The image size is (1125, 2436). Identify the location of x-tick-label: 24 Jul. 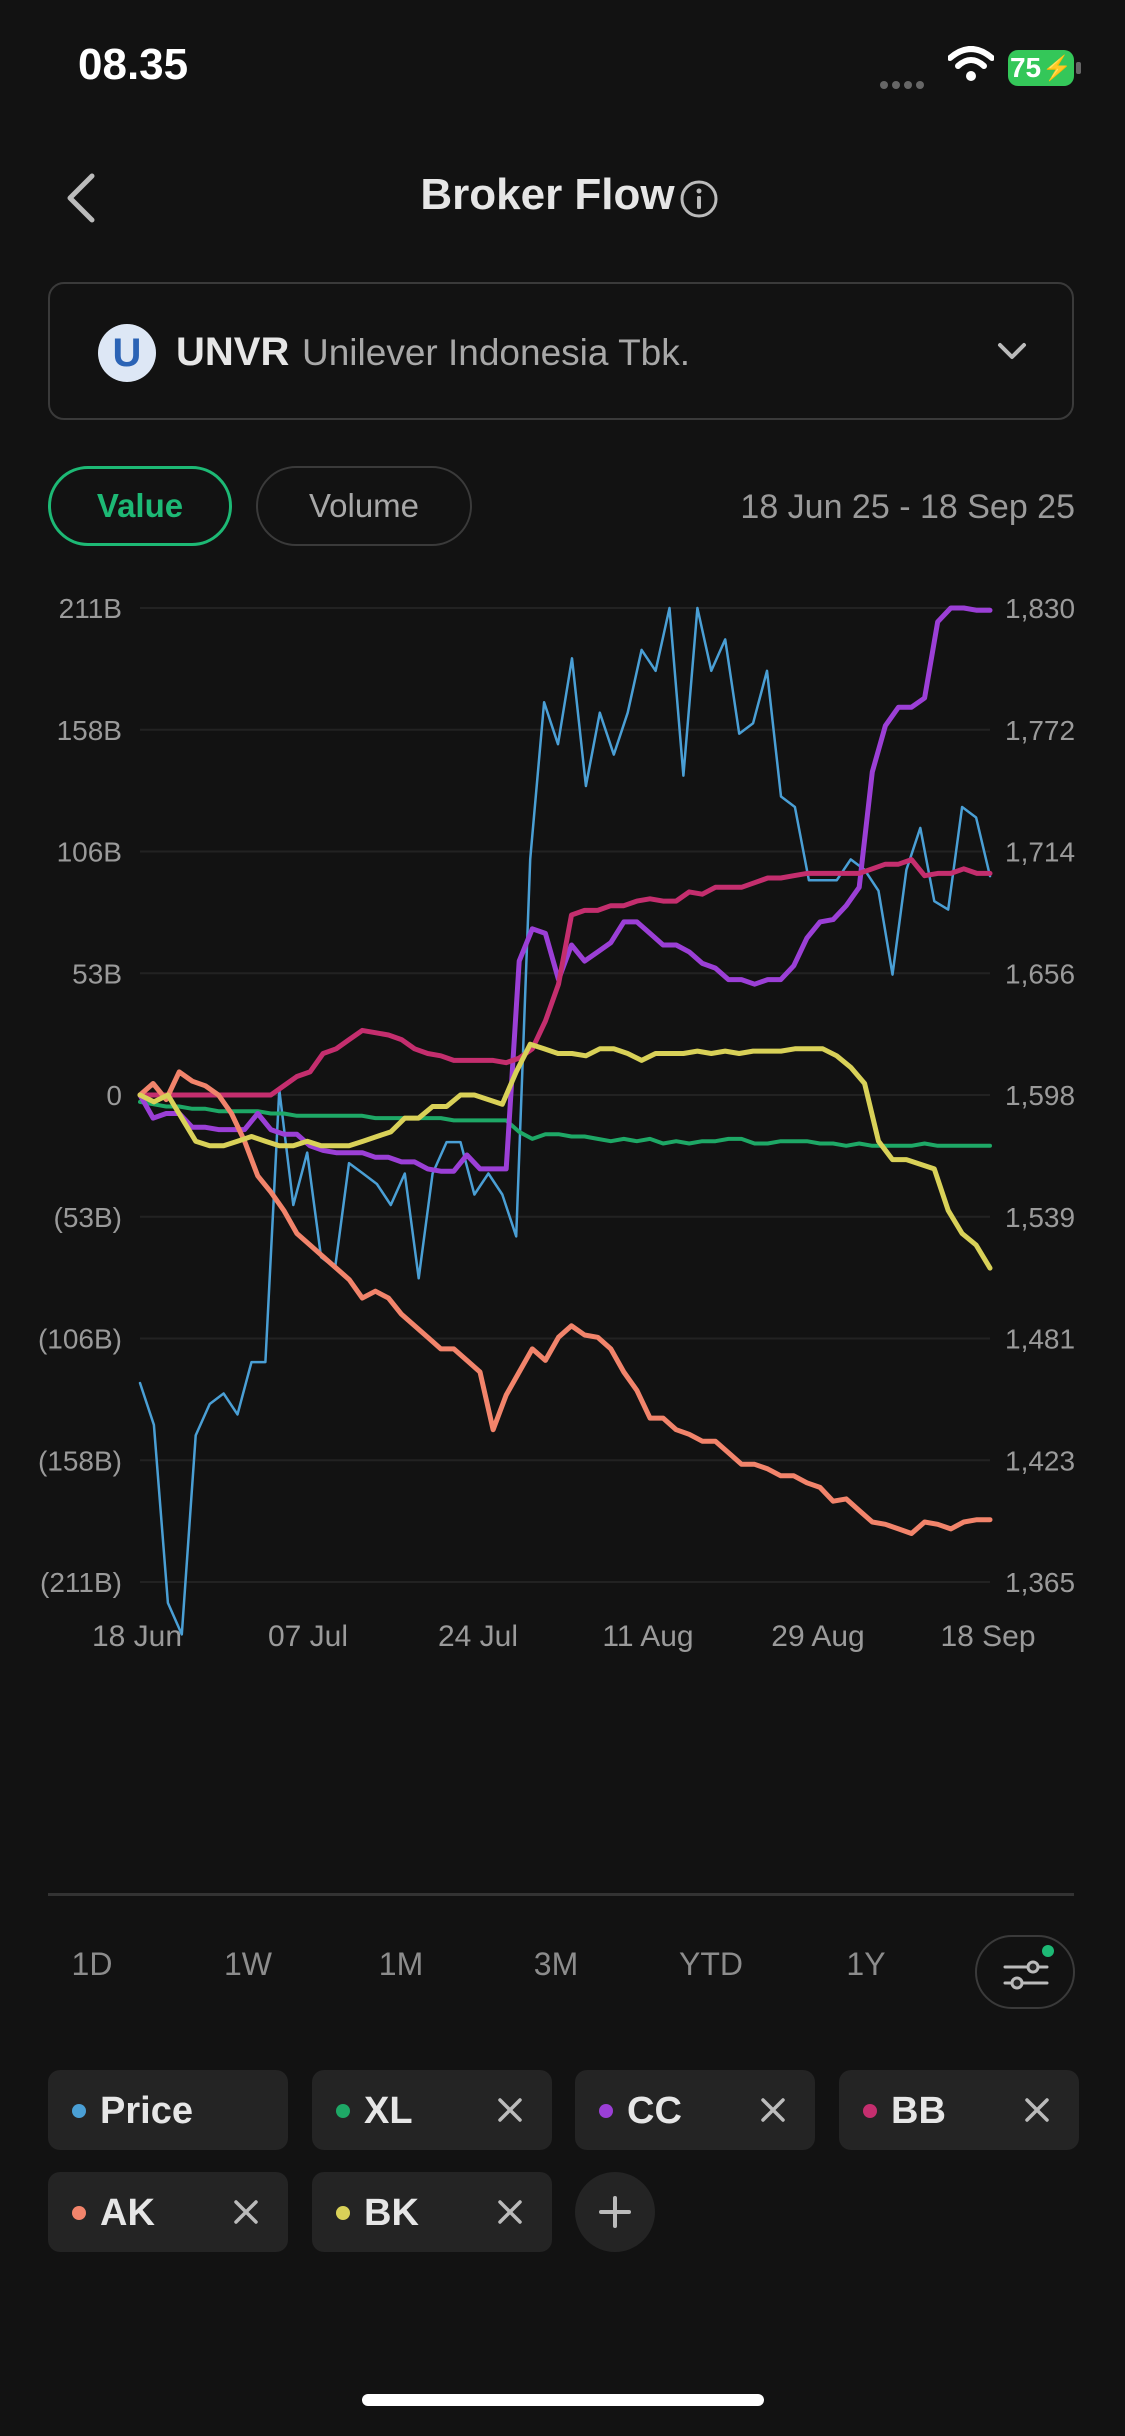
(478, 1636).